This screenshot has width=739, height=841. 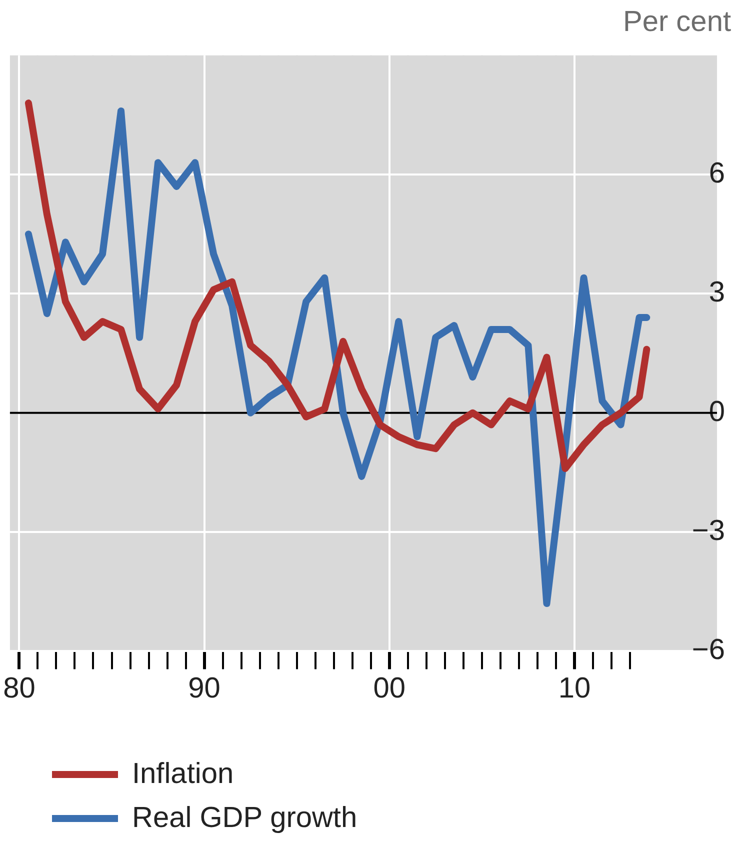 I want to click on x-tick-label: 80, so click(x=19, y=688).